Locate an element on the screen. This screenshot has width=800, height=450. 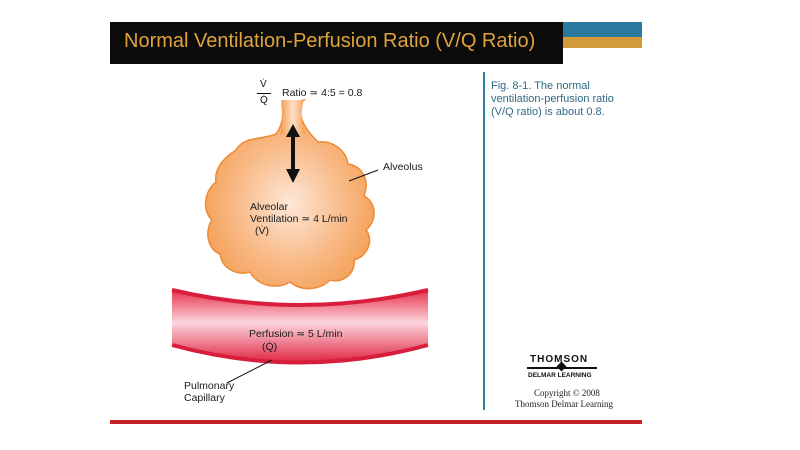
accent-stripe-blue is located at coordinates (602, 29).